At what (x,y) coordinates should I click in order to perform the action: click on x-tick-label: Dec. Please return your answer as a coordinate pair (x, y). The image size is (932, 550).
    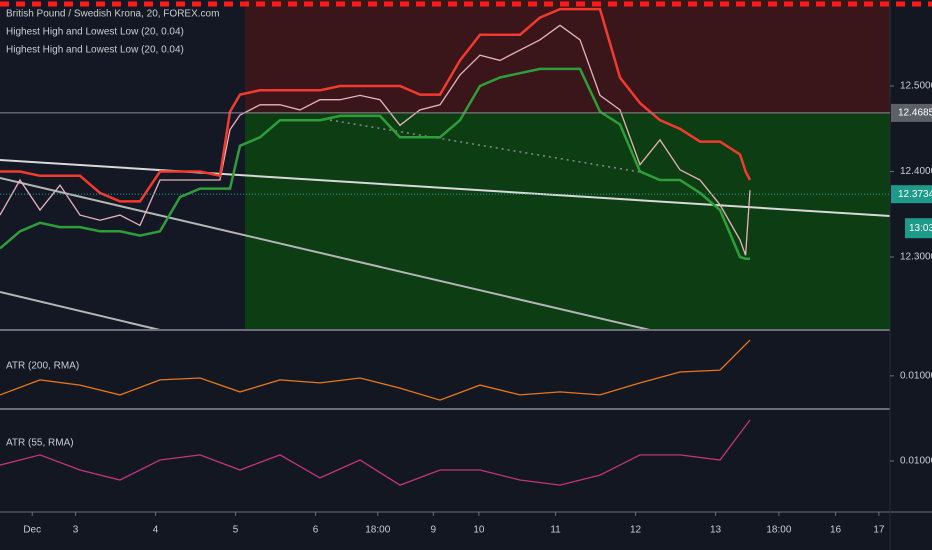
    Looking at the image, I should click on (32, 530).